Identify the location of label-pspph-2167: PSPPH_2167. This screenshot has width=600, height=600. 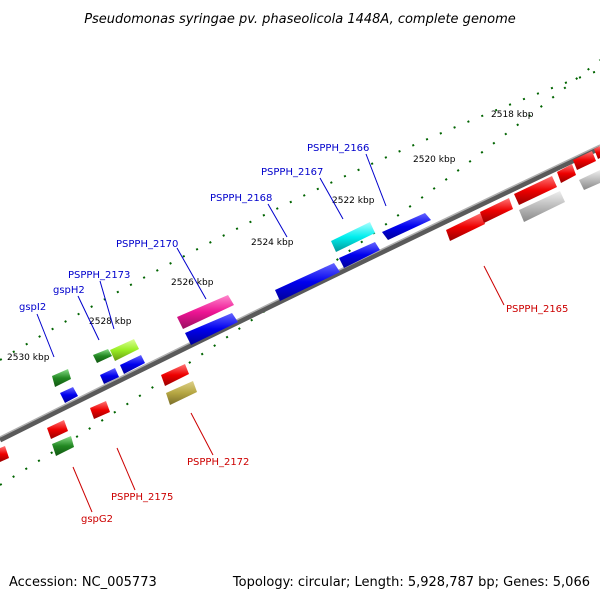
(292, 172).